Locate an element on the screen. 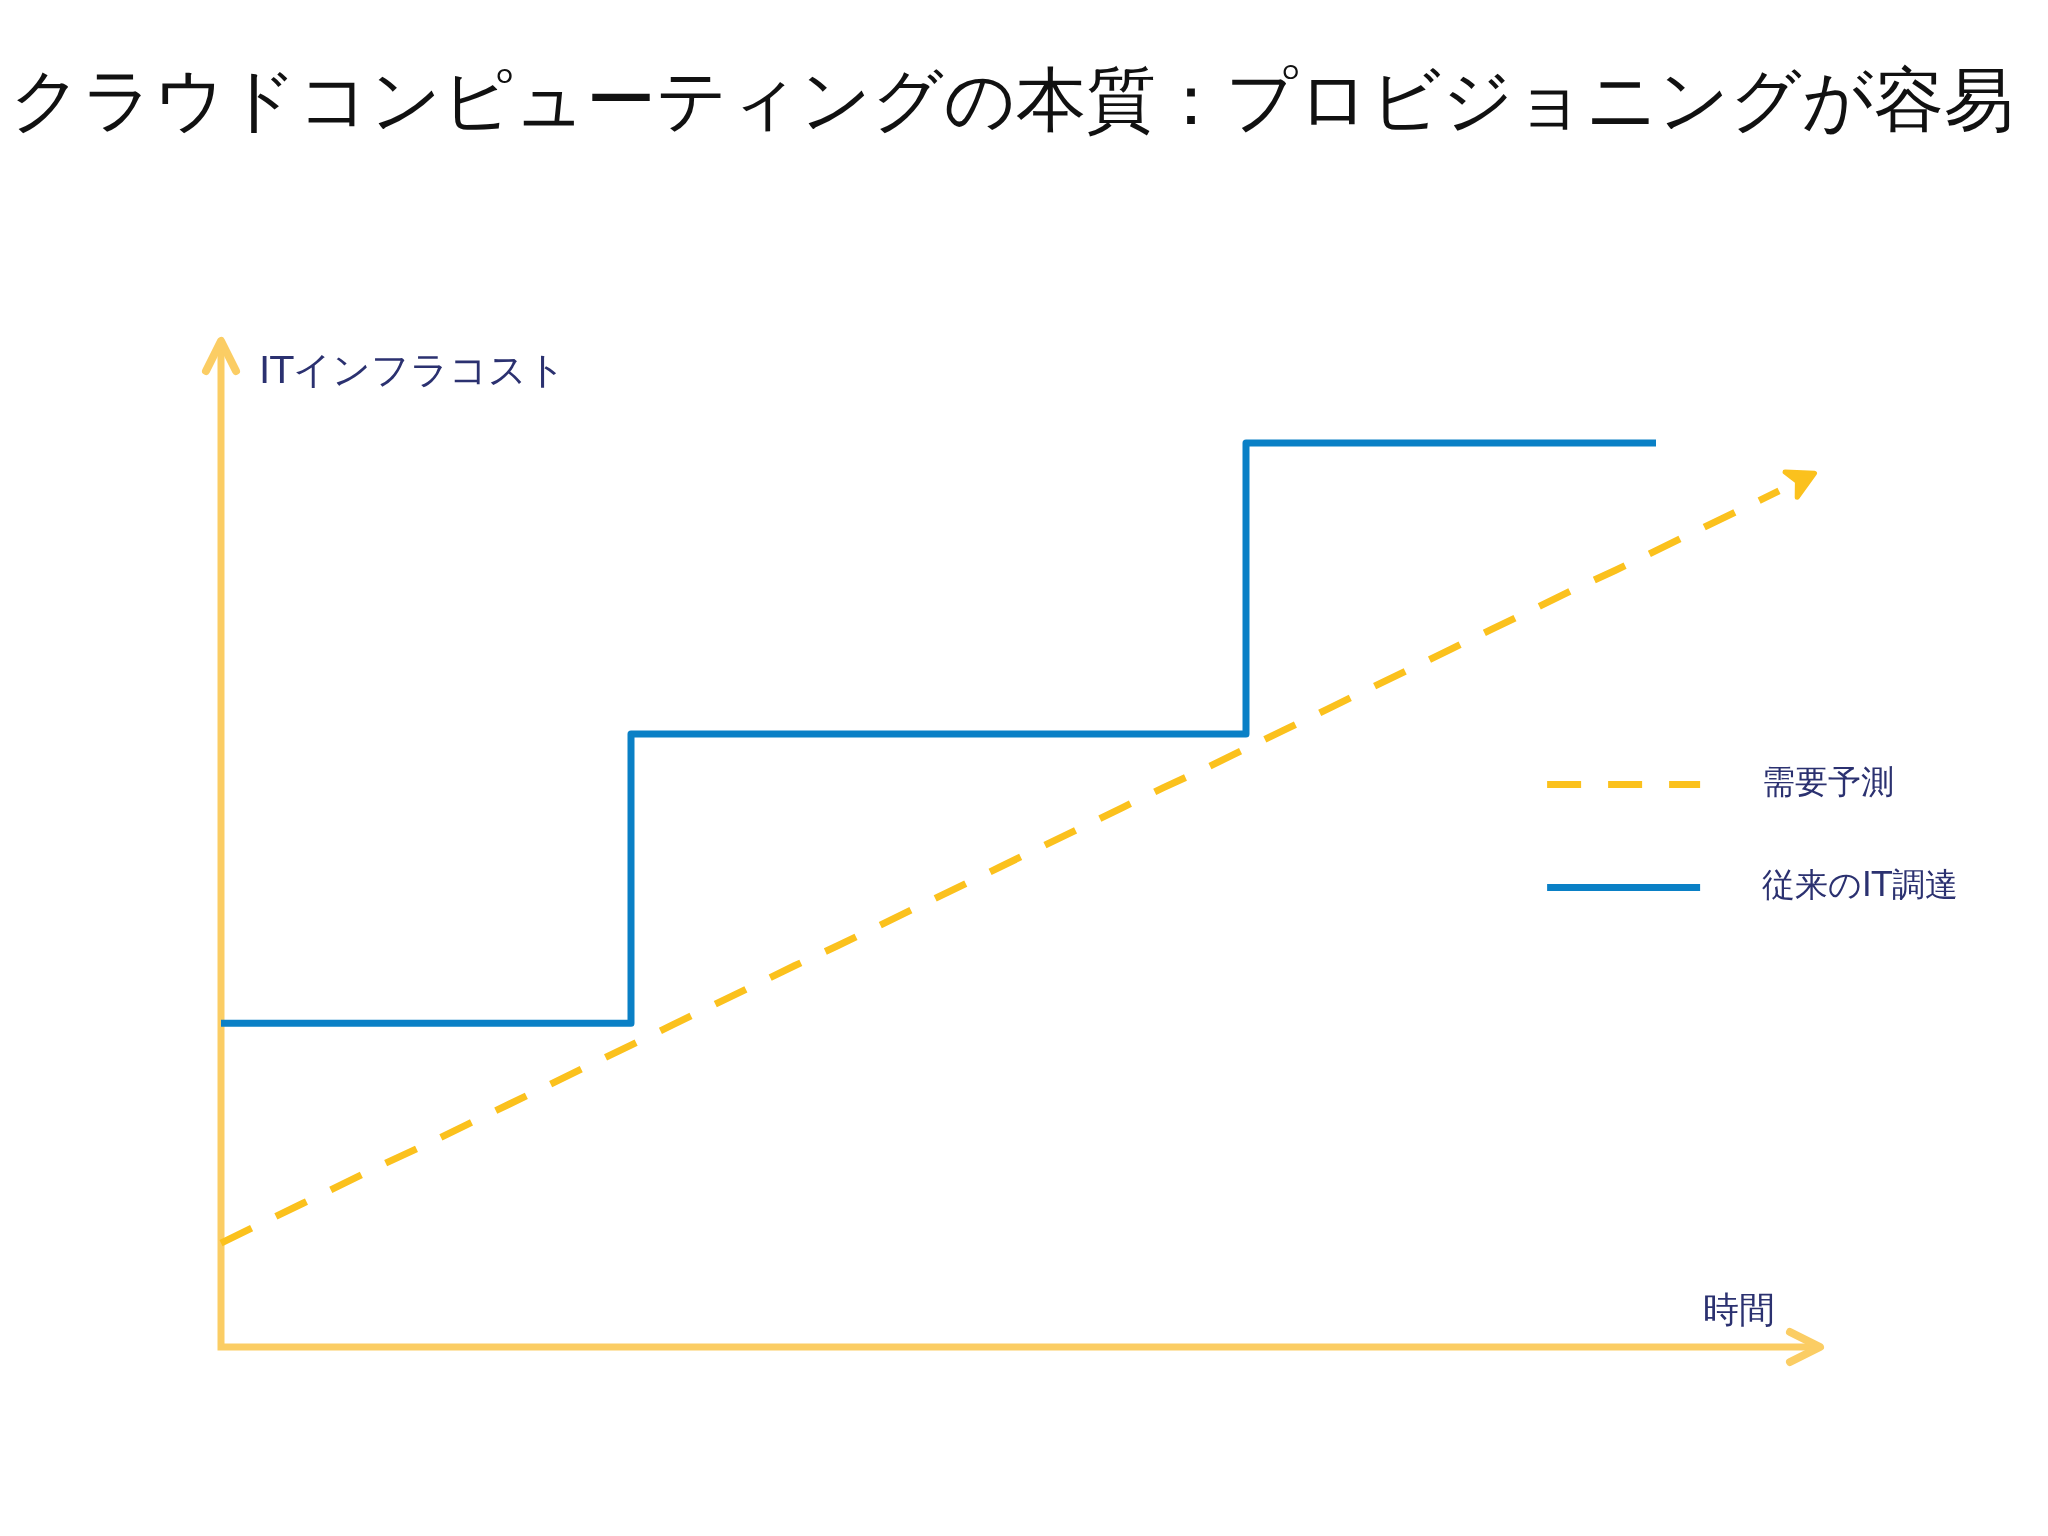 This screenshot has height=1536, width=2048. legend-label: 需要予測 is located at coordinates (1828, 782).